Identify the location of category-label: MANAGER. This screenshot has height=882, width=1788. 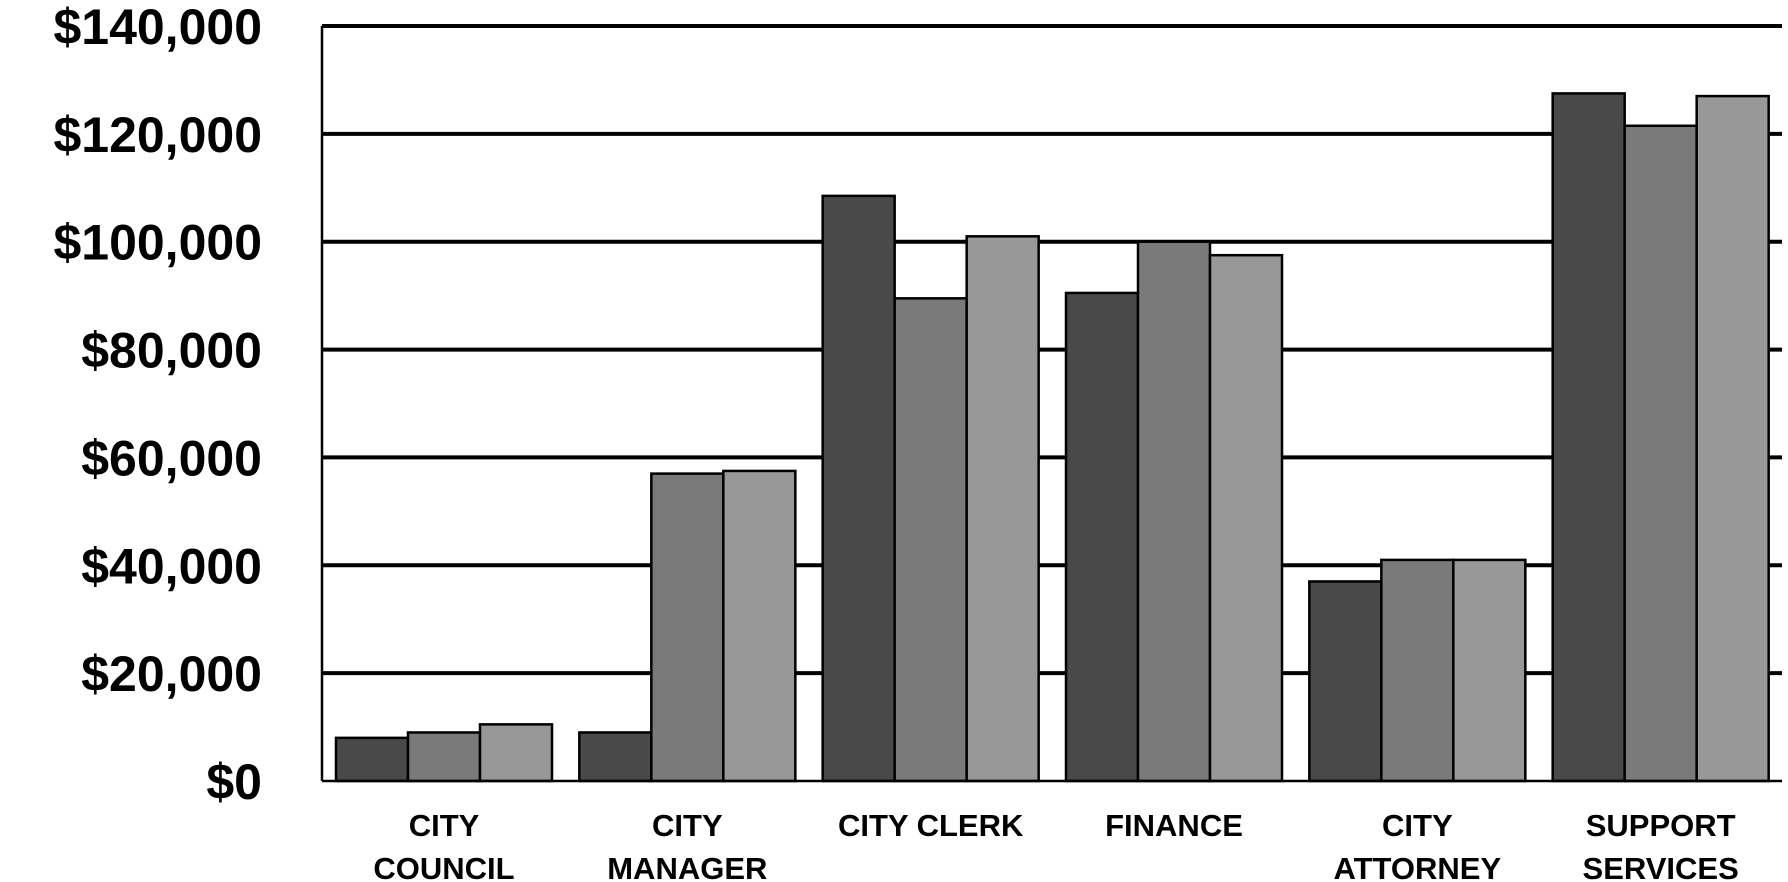
(687, 866).